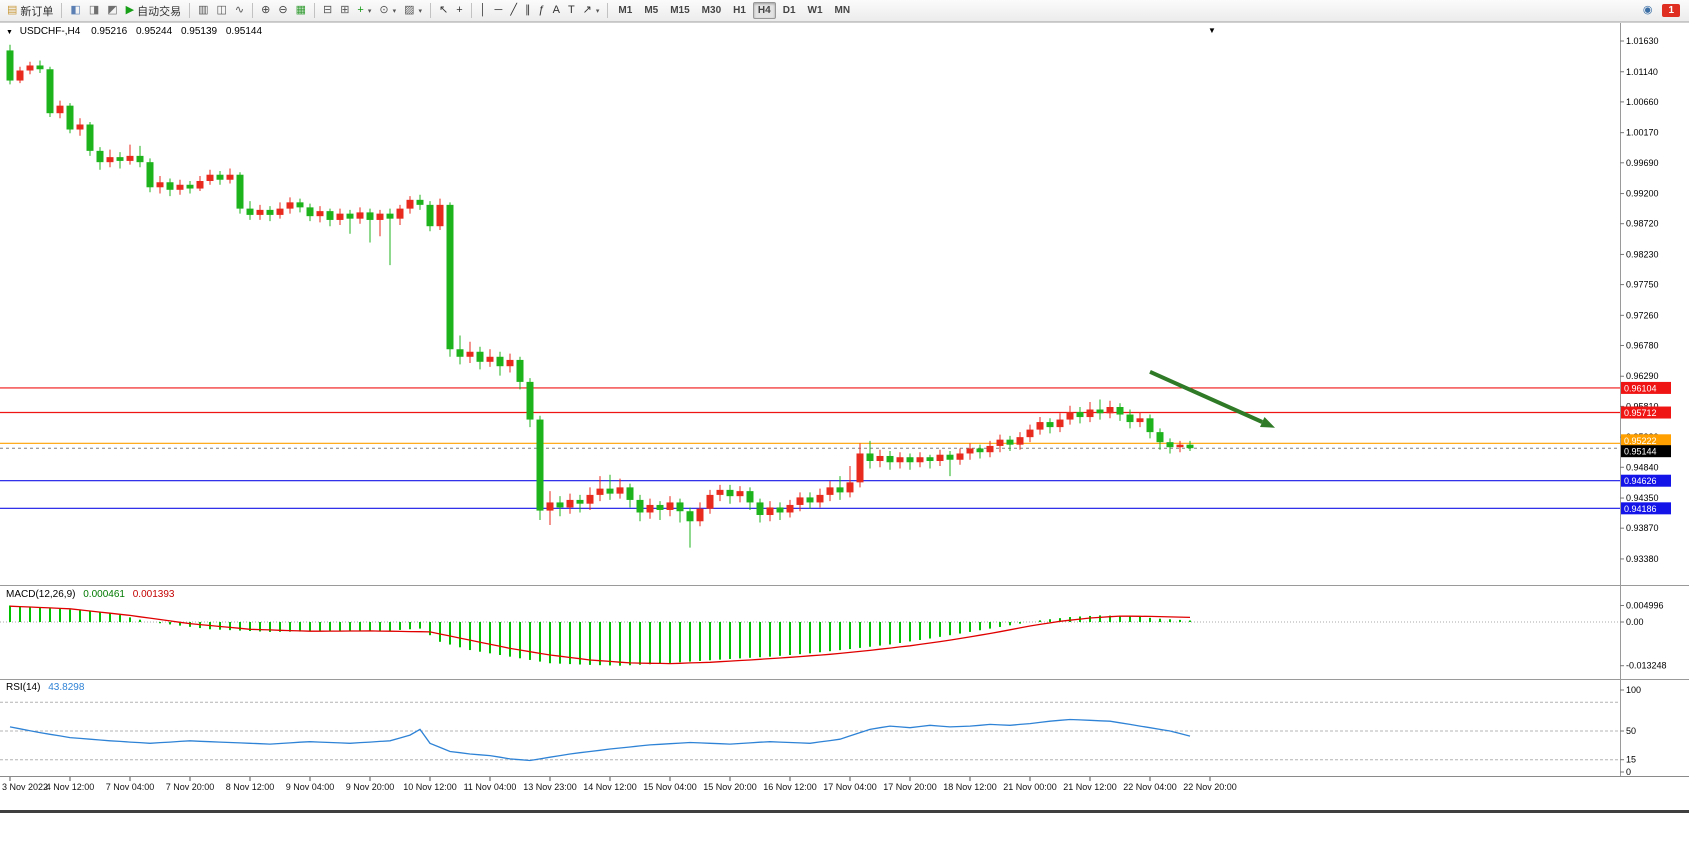  Describe the element at coordinates (1642, 133) in the screenshot. I see `price-axis-label: 1.00170` at that location.